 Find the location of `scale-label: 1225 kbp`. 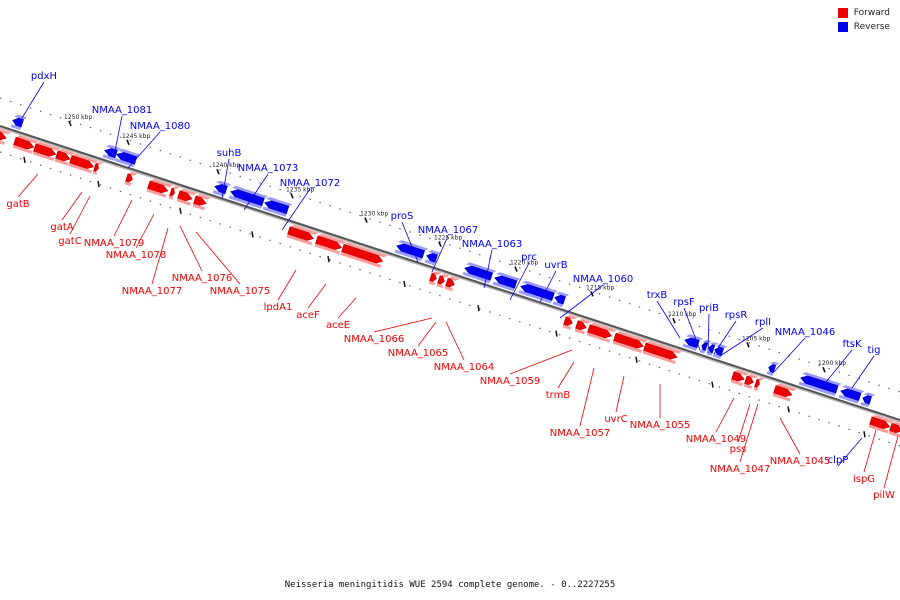

scale-label: 1225 kbp is located at coordinates (448, 238).